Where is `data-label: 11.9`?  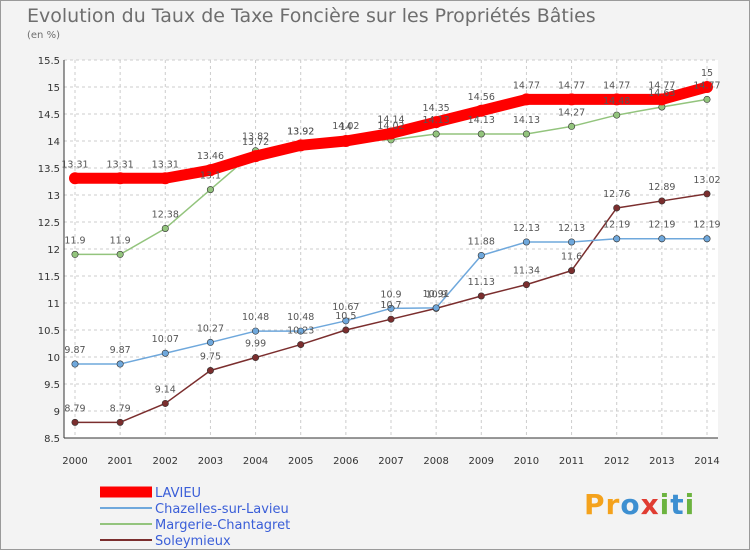
data-label: 11.9 is located at coordinates (74, 240).